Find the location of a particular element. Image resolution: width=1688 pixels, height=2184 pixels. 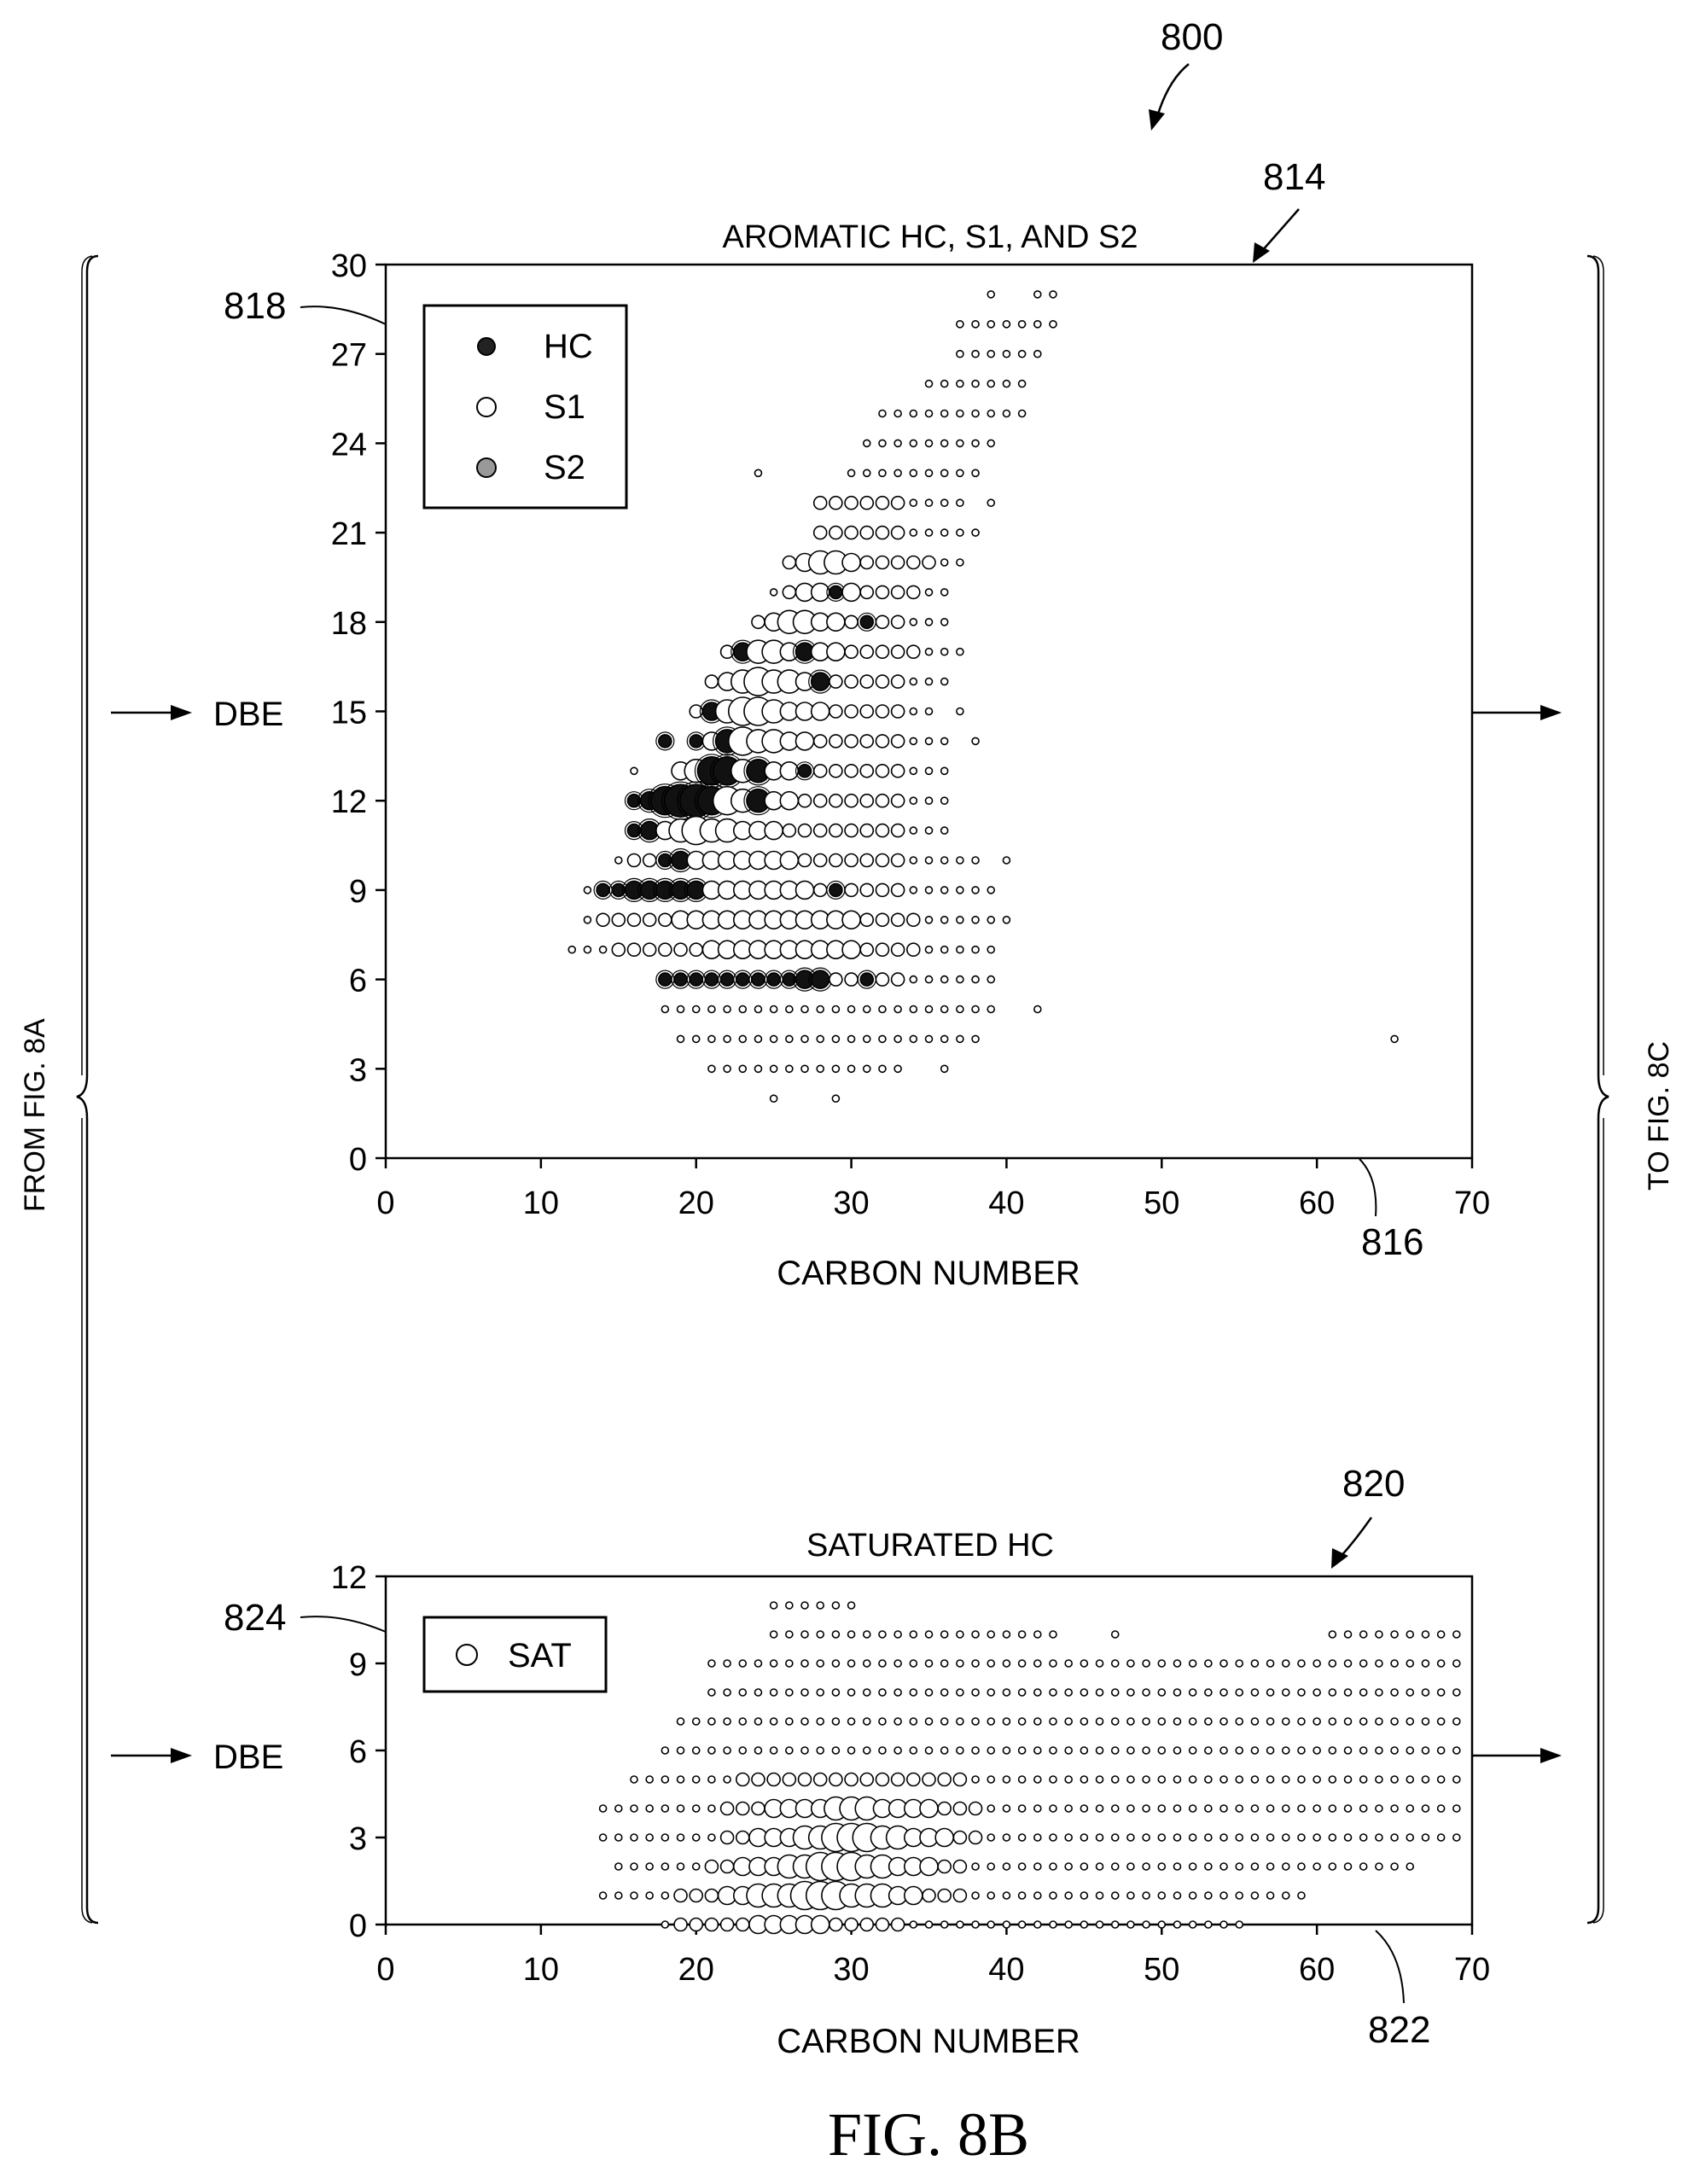

aromatic-ytick-label: 12 is located at coordinates (349, 802).